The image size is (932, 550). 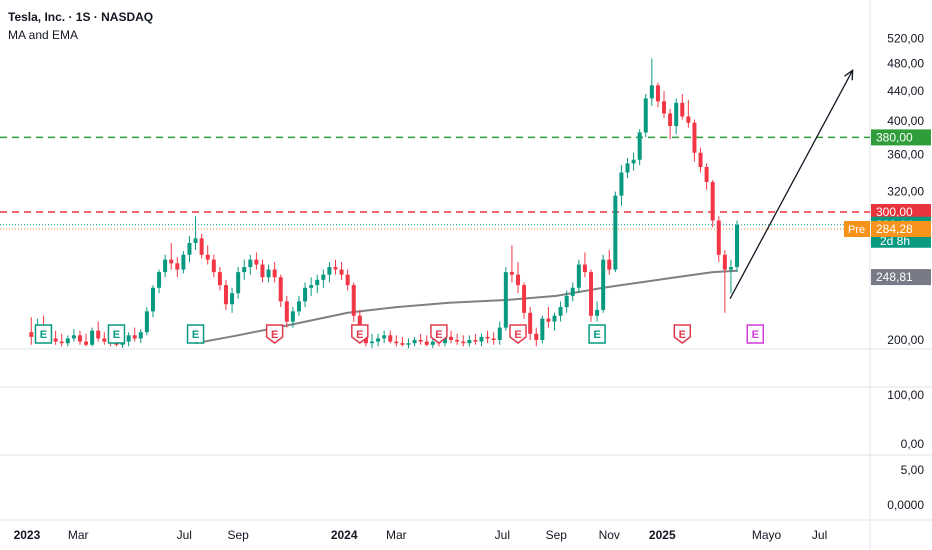 What do you see at coordinates (396, 535) in the screenshot?
I see `x-tick-label: Mar` at bounding box center [396, 535].